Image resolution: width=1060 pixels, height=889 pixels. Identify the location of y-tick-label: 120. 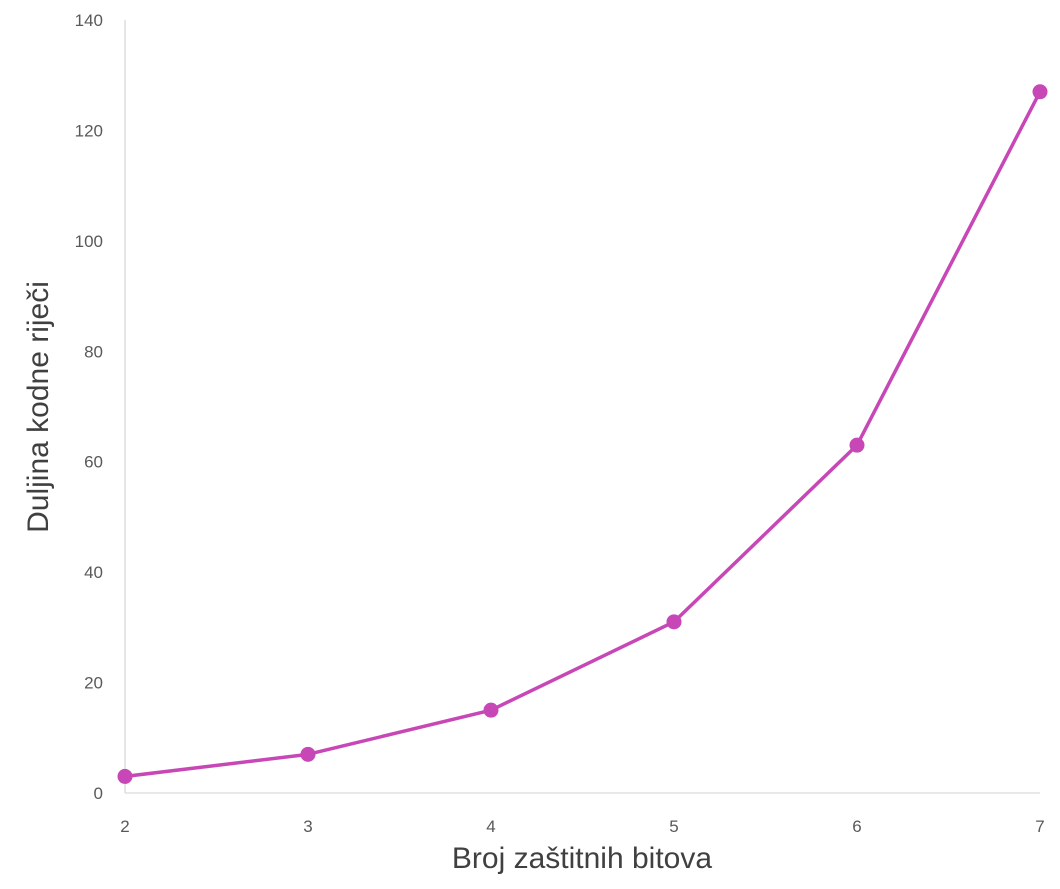
(89, 130).